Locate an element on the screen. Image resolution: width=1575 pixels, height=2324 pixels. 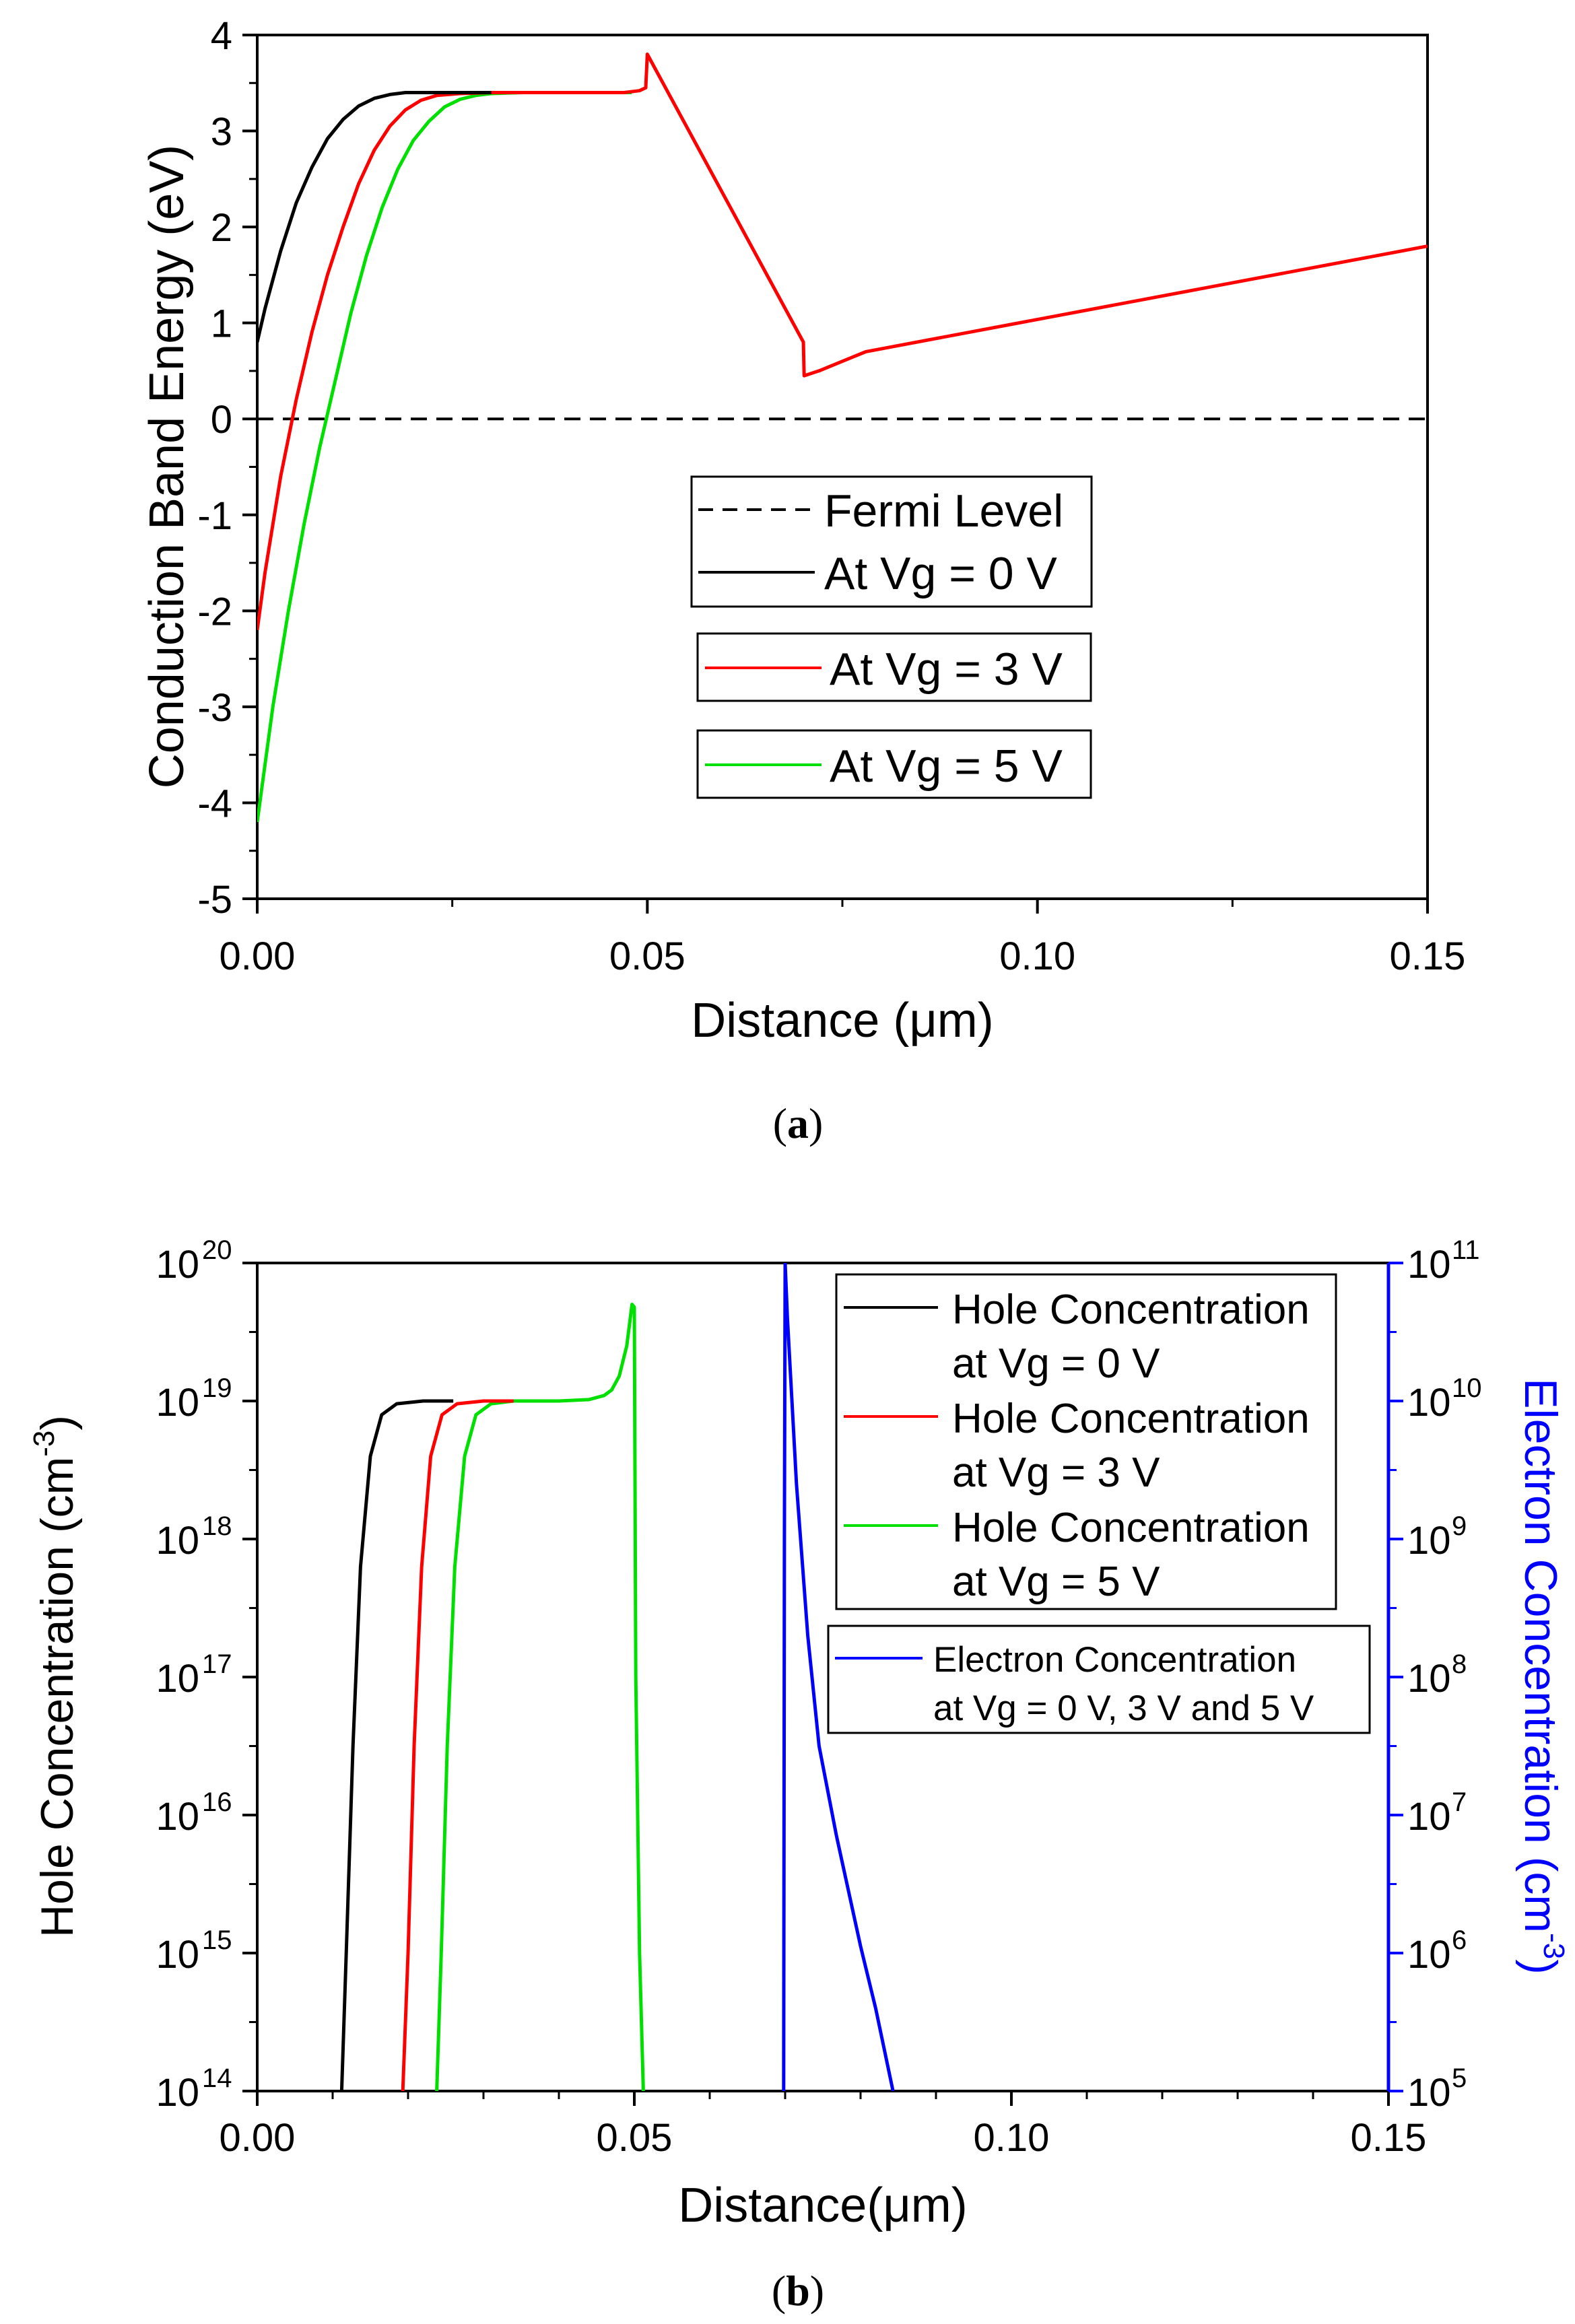
chart-b-y-axis-label: Hole Concentration (cm-3) is located at coordinates (55, 1676).